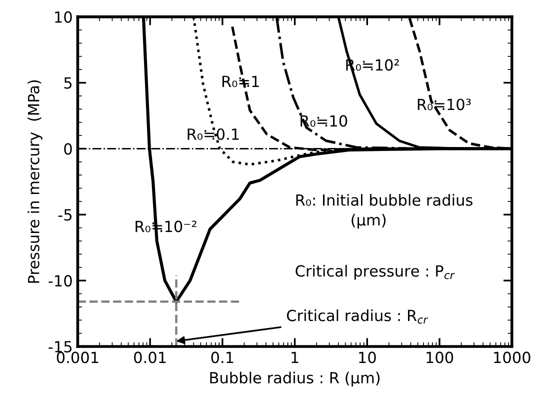 This screenshot has height=420, width=536. I want to click on annotation: R₀≒0.1, so click(213, 134).